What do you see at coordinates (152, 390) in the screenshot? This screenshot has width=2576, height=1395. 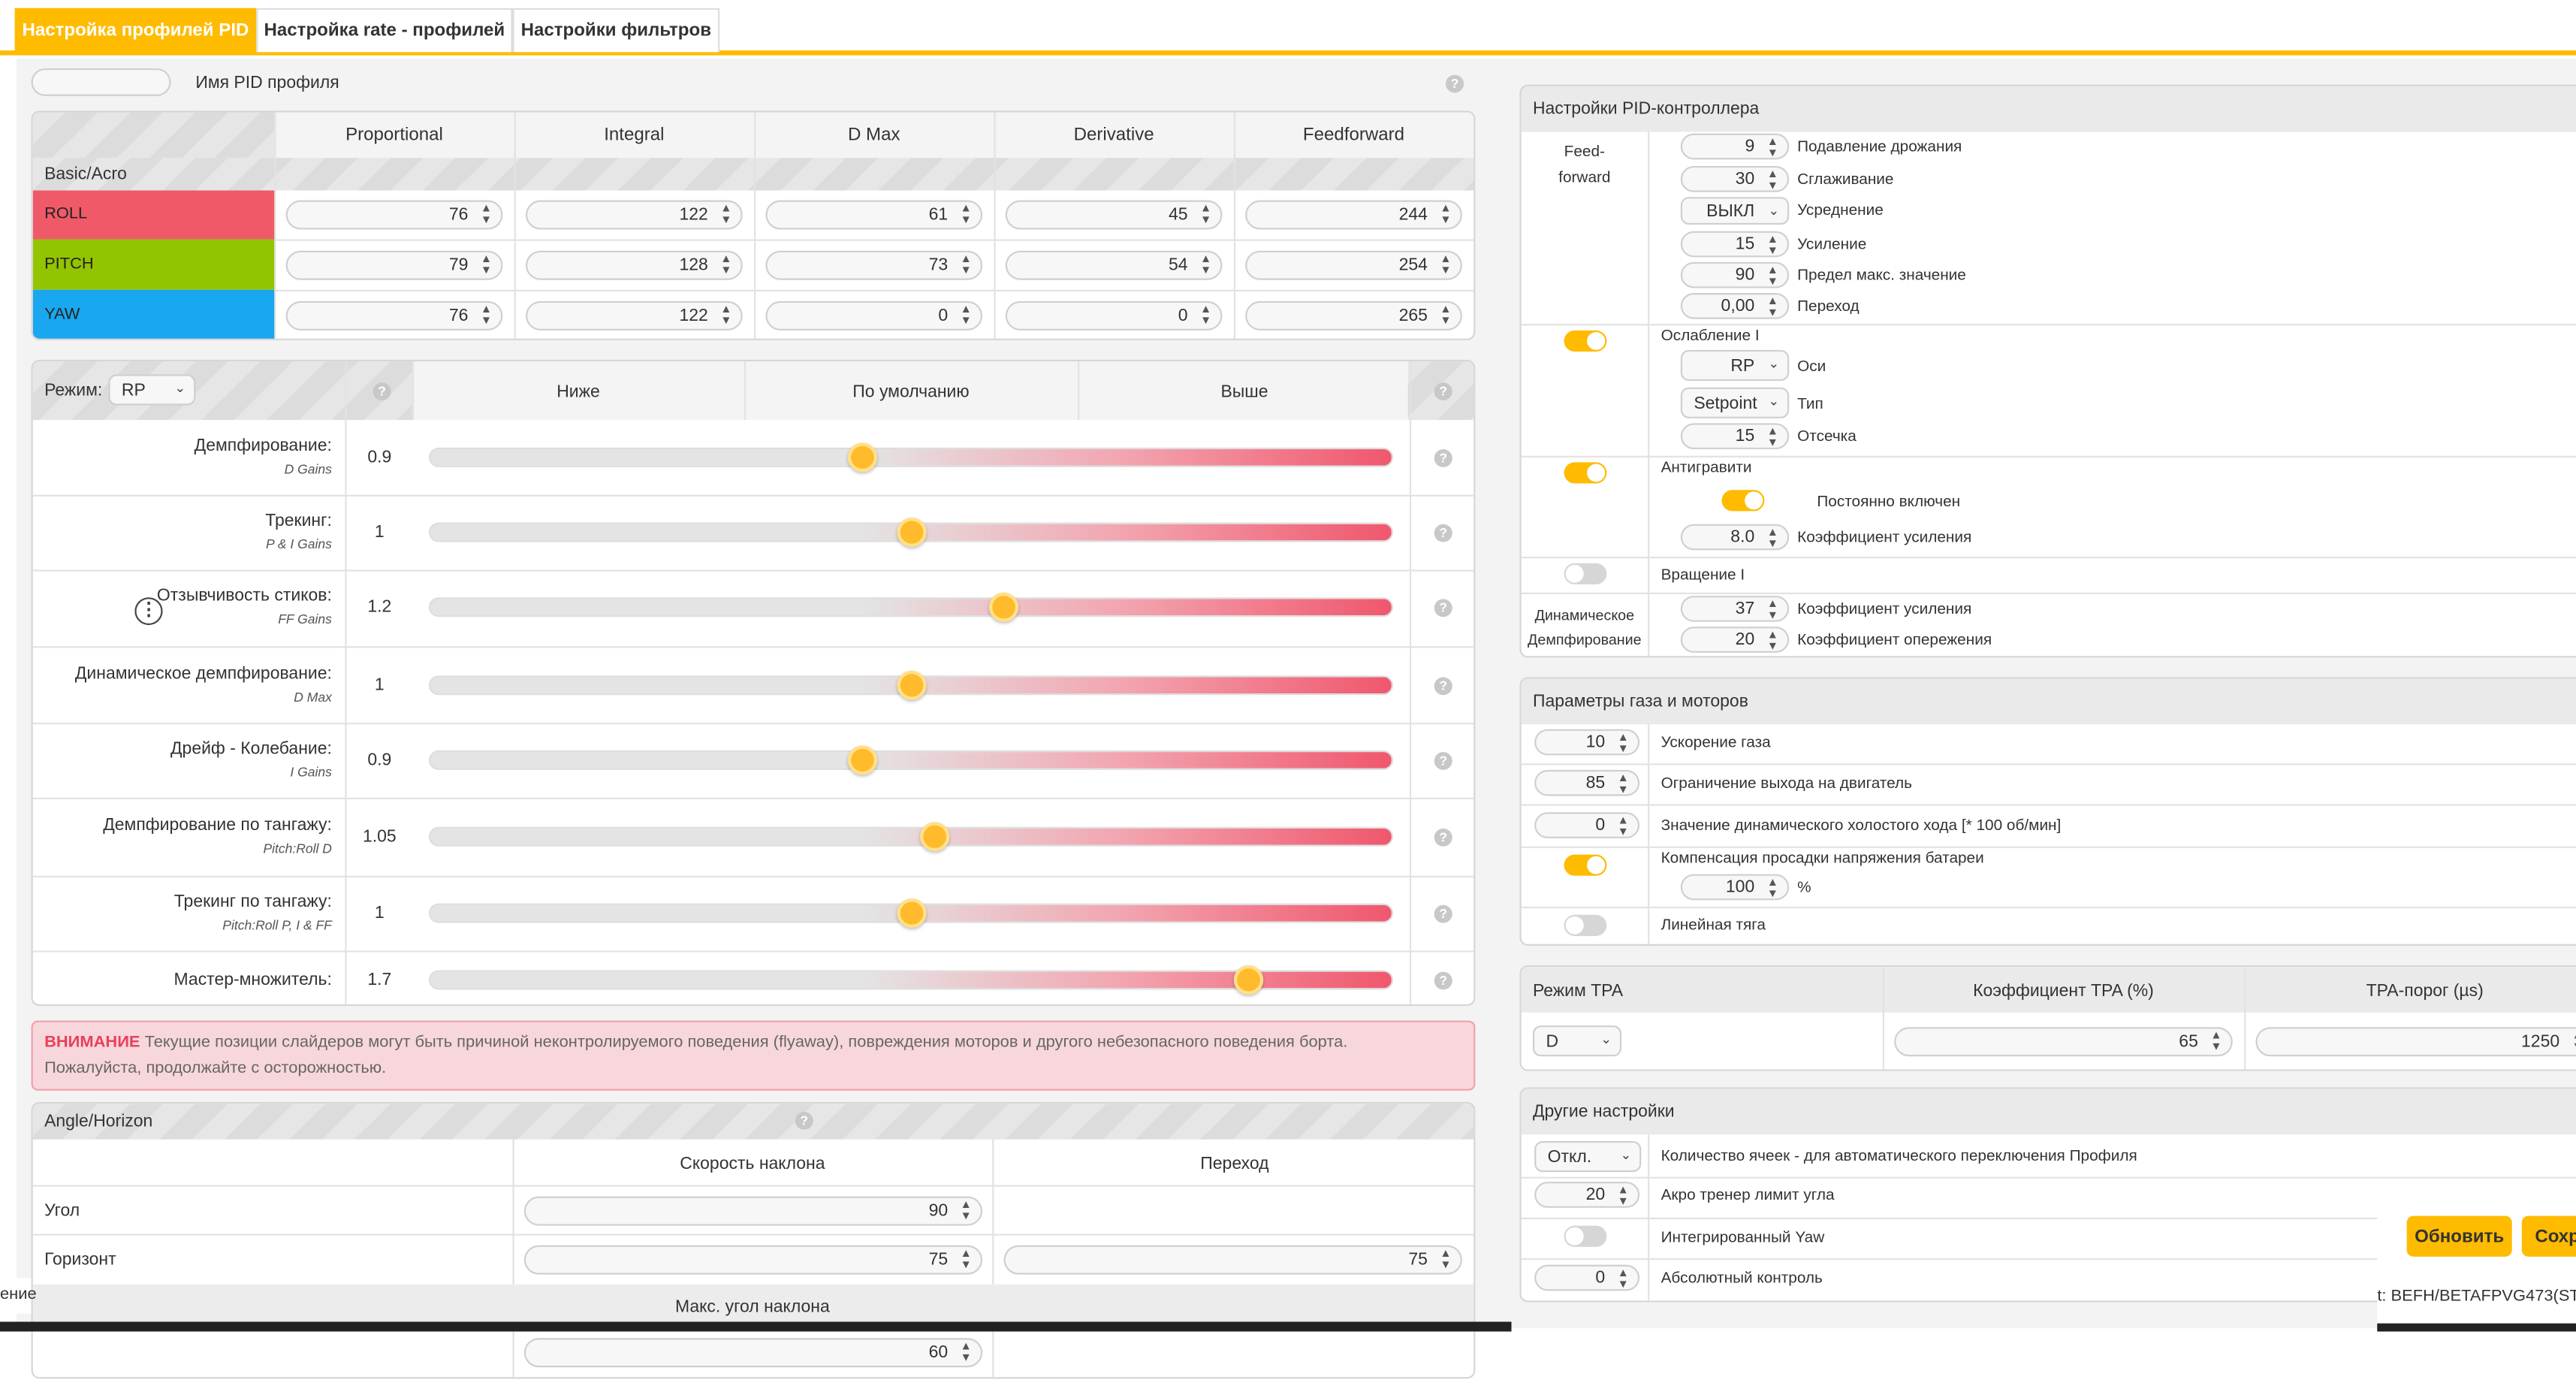 I see `mode-select: RP ⌄` at bounding box center [152, 390].